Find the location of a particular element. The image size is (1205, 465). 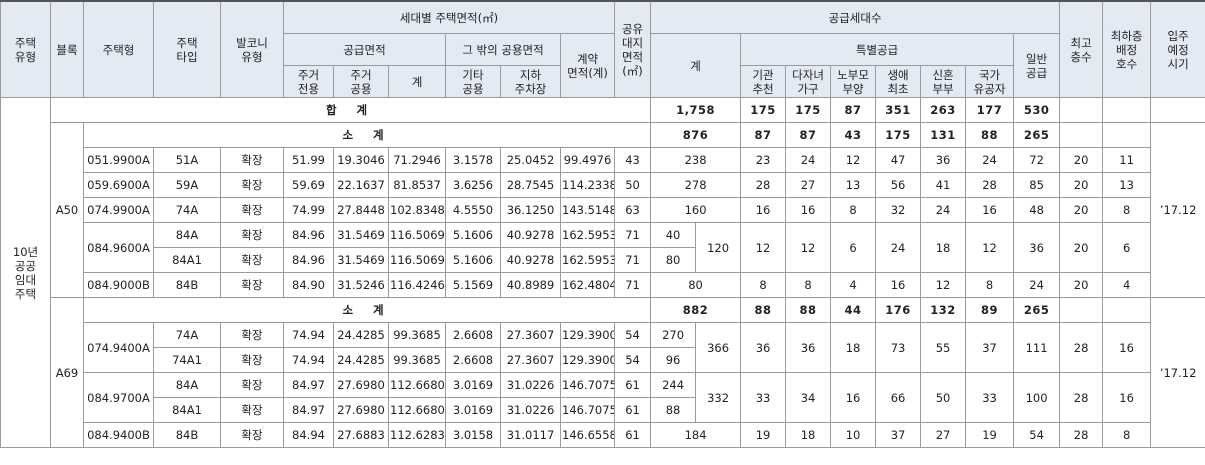

header-cell: 특별공급 is located at coordinates (877, 49).